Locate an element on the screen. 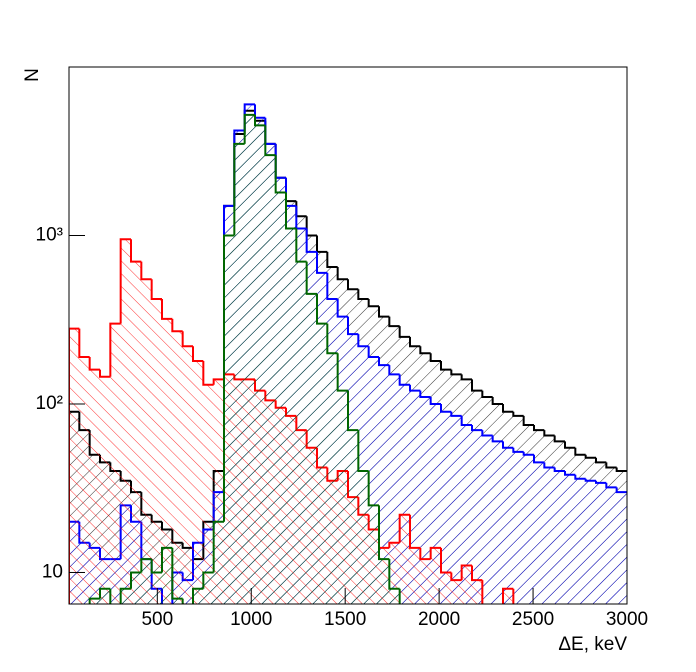  x-axis-label: ΔE, keV is located at coordinates (592, 644).